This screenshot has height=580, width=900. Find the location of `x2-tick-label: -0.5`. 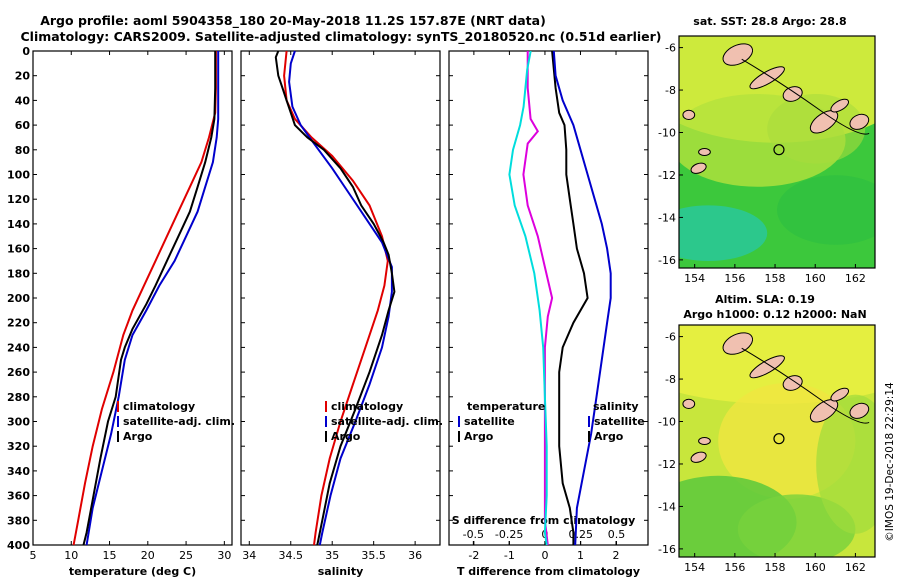

x2-tick-label: -0.5 is located at coordinates (473, 534).